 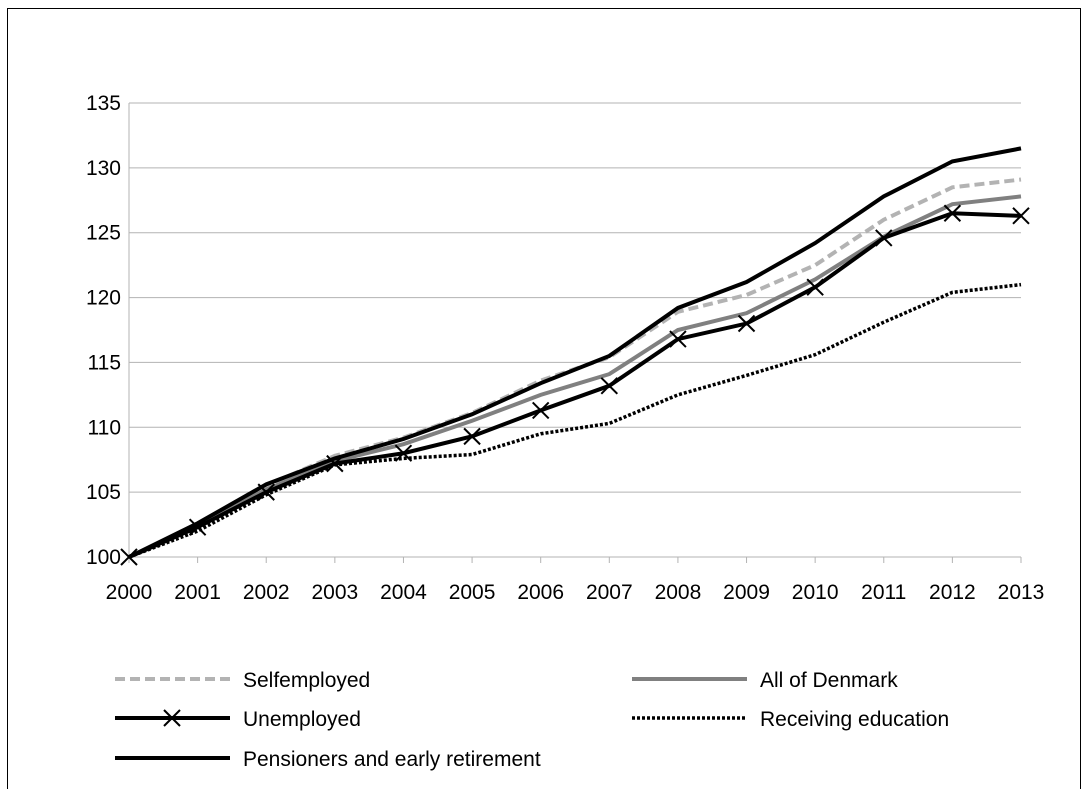 I want to click on chart-title: 2000–2013, so click(x=541, y=4).